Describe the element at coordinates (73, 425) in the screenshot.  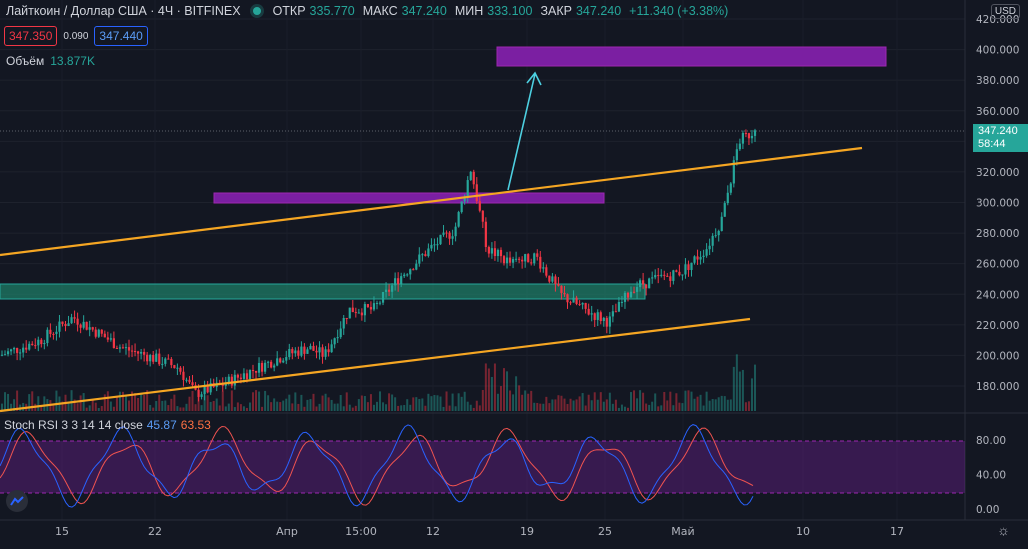
I see `stoch-rsi-label: Stoch RSI 3 3 14 14 close` at that location.